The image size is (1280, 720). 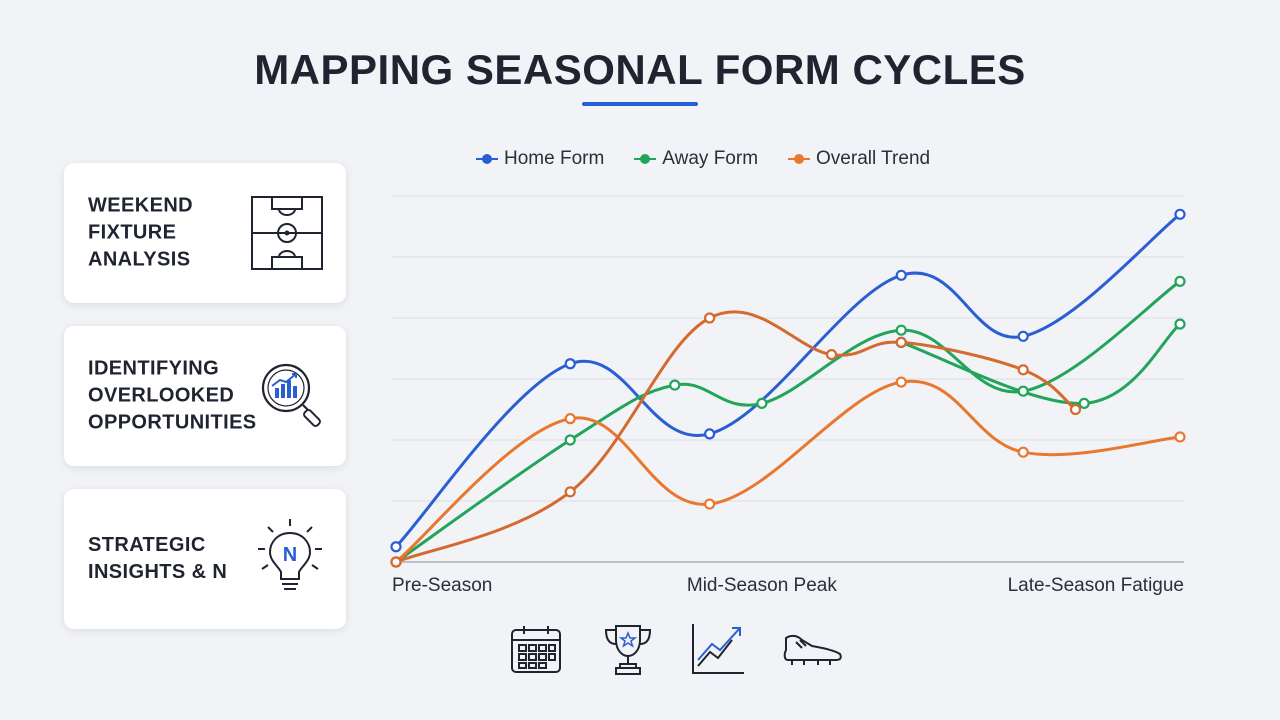 I want to click on legend-item: Home Form, so click(x=540, y=159).